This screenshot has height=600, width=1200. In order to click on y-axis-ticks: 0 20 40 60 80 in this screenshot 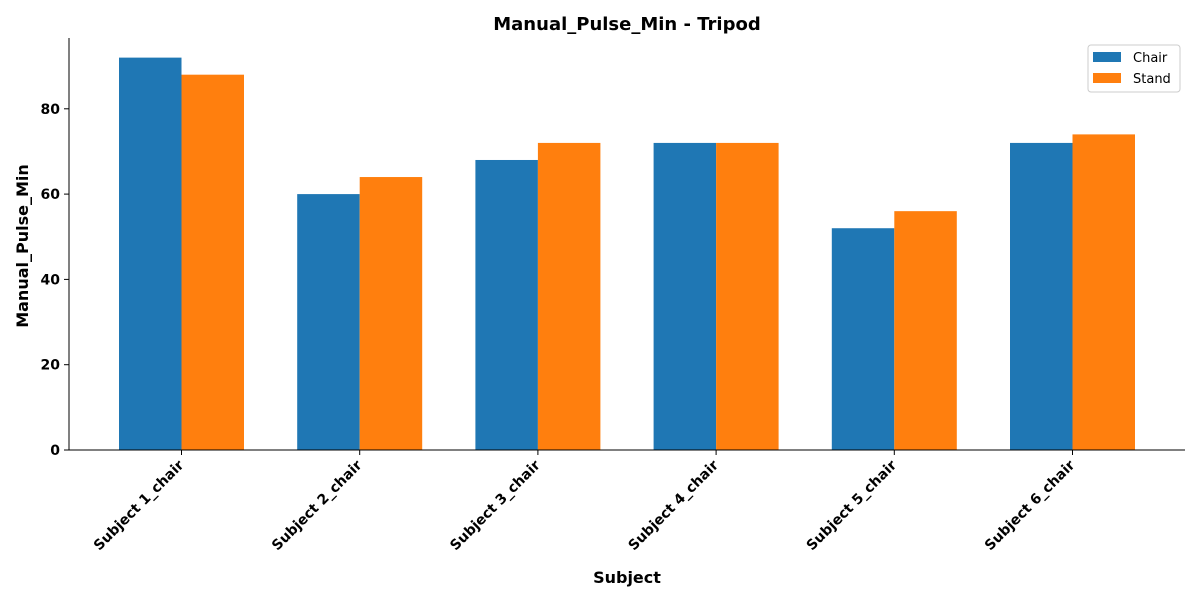, I will do `click(55, 280)`.